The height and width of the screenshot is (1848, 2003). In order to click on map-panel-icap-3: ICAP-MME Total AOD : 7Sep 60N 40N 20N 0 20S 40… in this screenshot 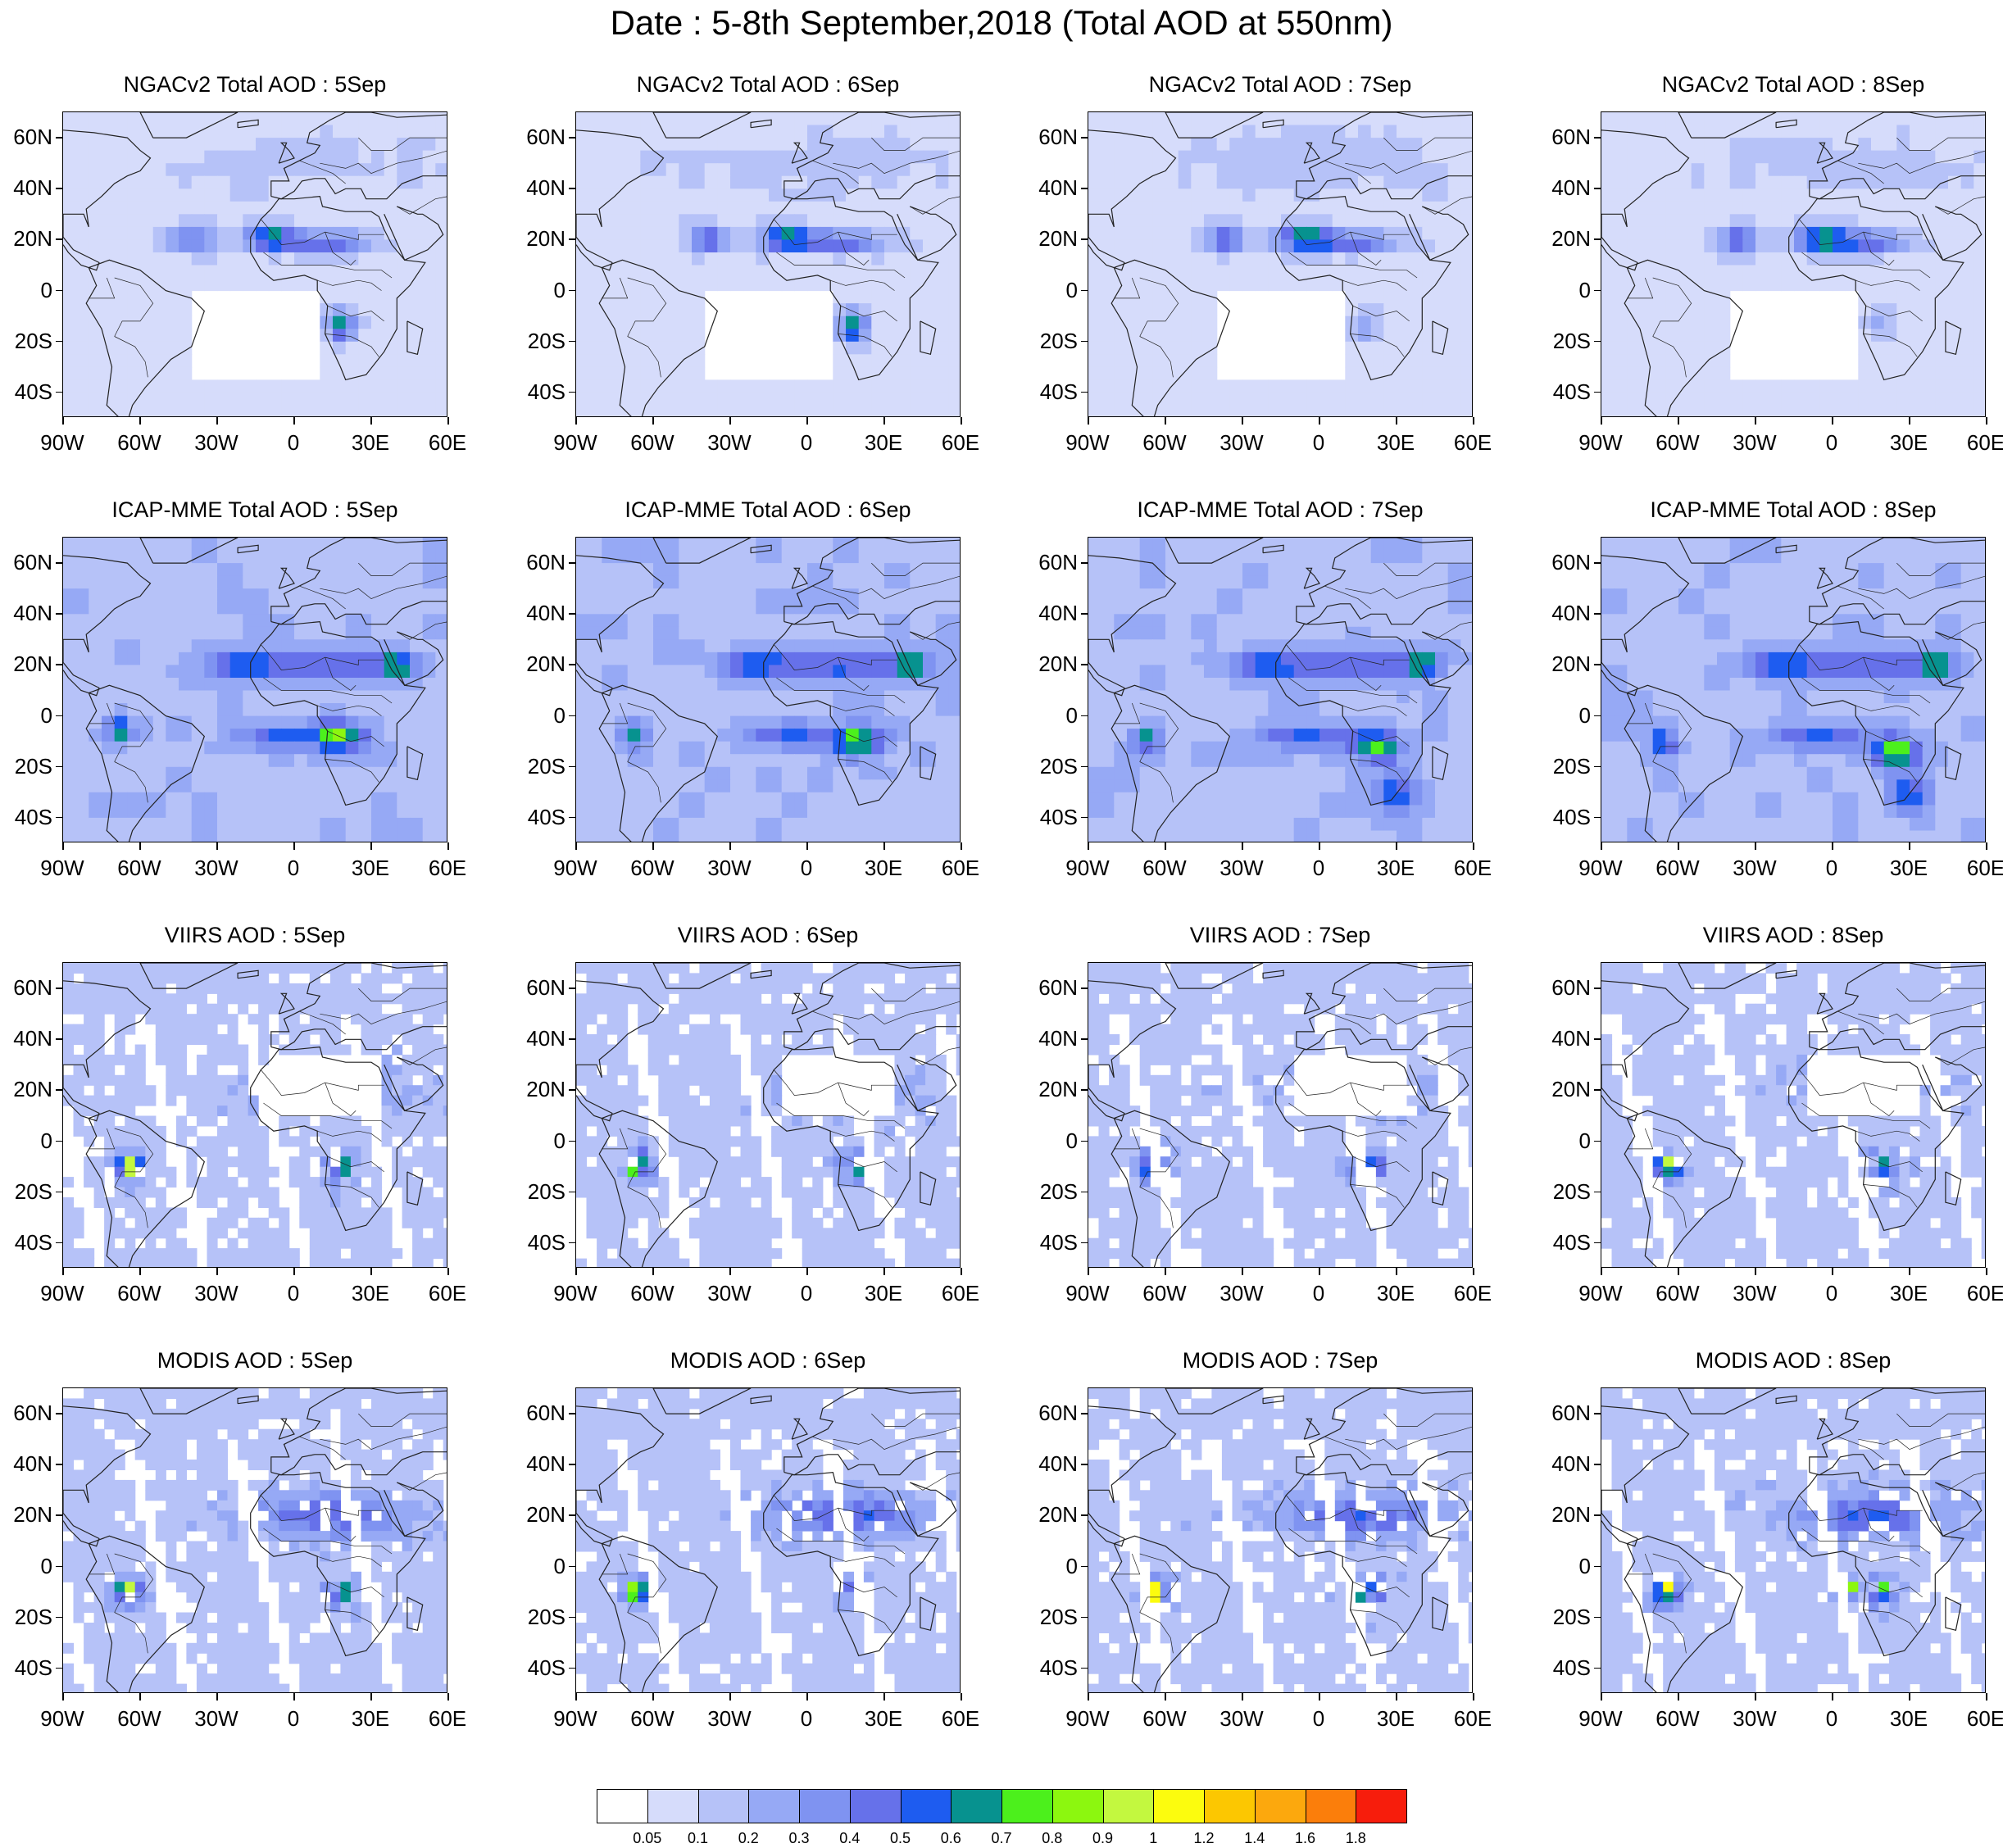, I will do `click(1265, 694)`.